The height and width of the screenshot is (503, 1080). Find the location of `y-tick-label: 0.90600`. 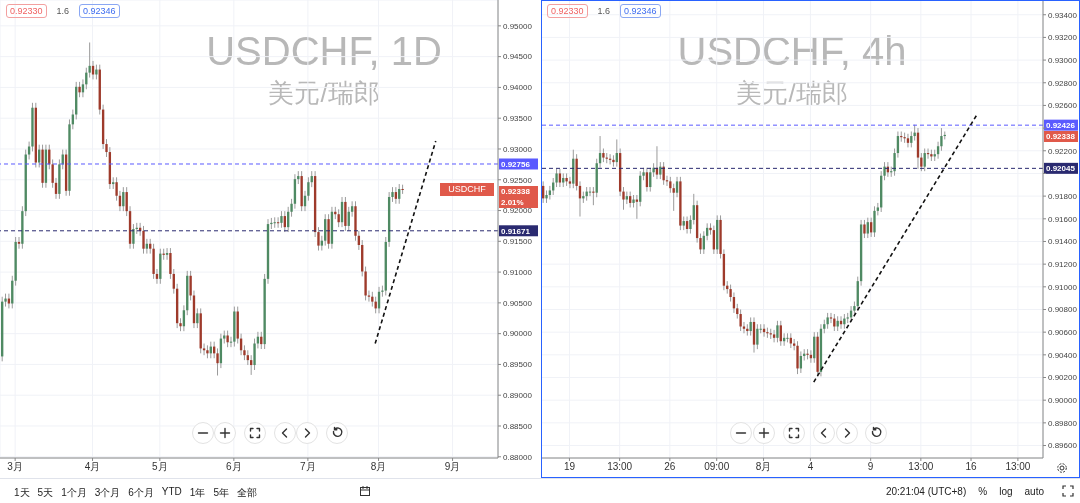

y-tick-label: 0.90600 is located at coordinates (1063, 332).